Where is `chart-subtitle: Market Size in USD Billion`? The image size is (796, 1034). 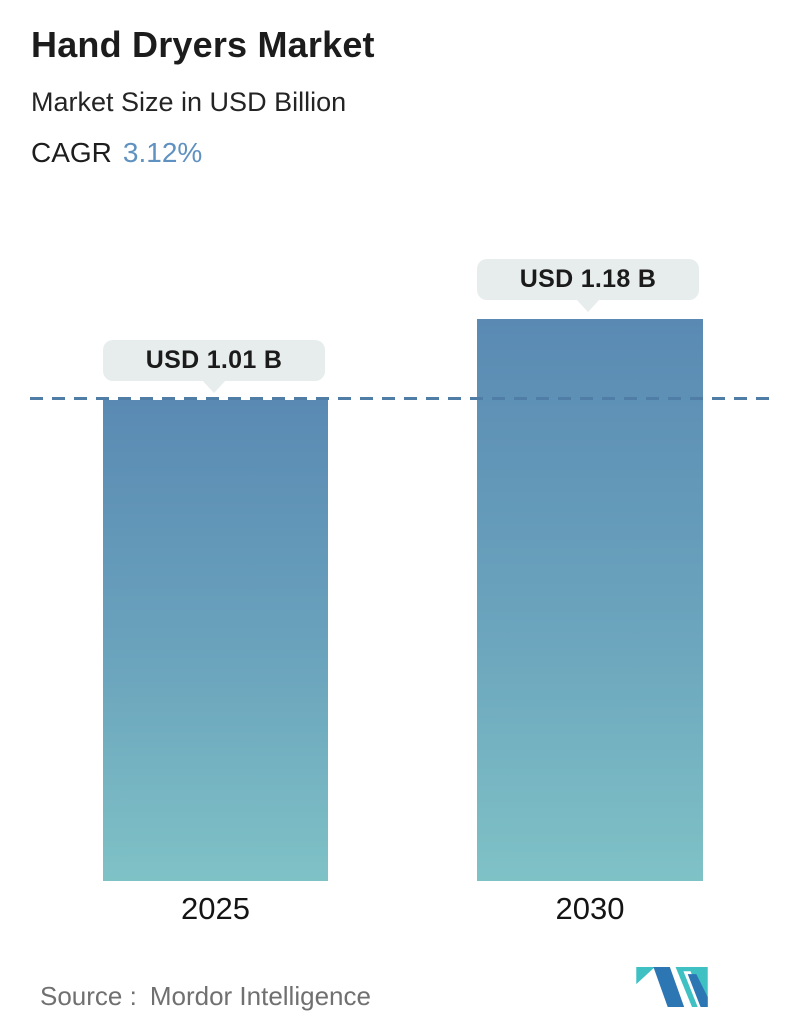 chart-subtitle: Market Size in USD Billion is located at coordinates (189, 102).